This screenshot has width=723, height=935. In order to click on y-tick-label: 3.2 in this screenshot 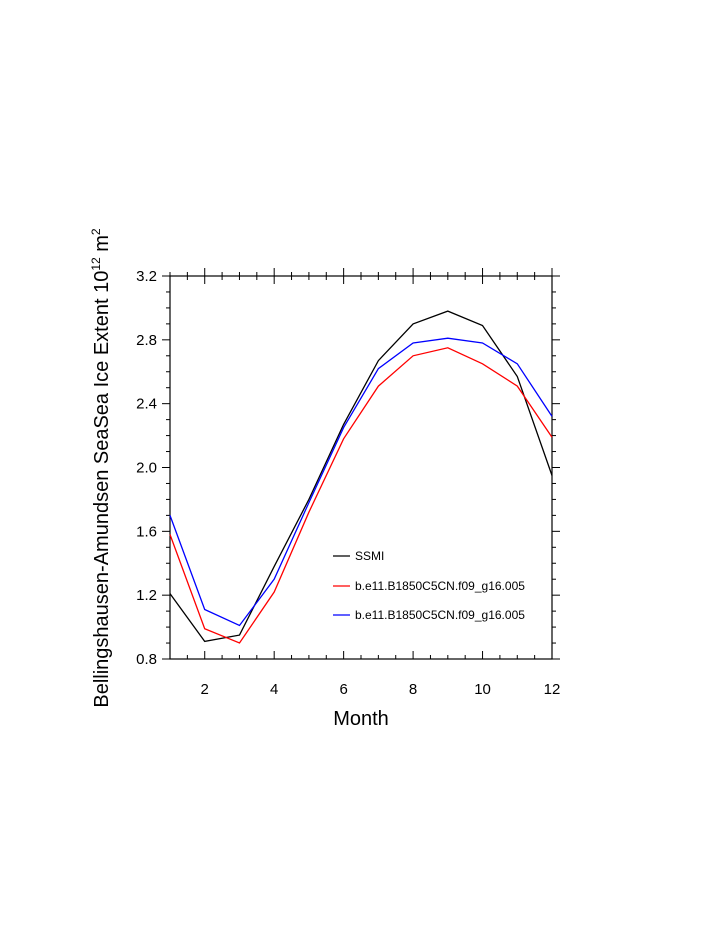, I will do `click(146, 276)`.